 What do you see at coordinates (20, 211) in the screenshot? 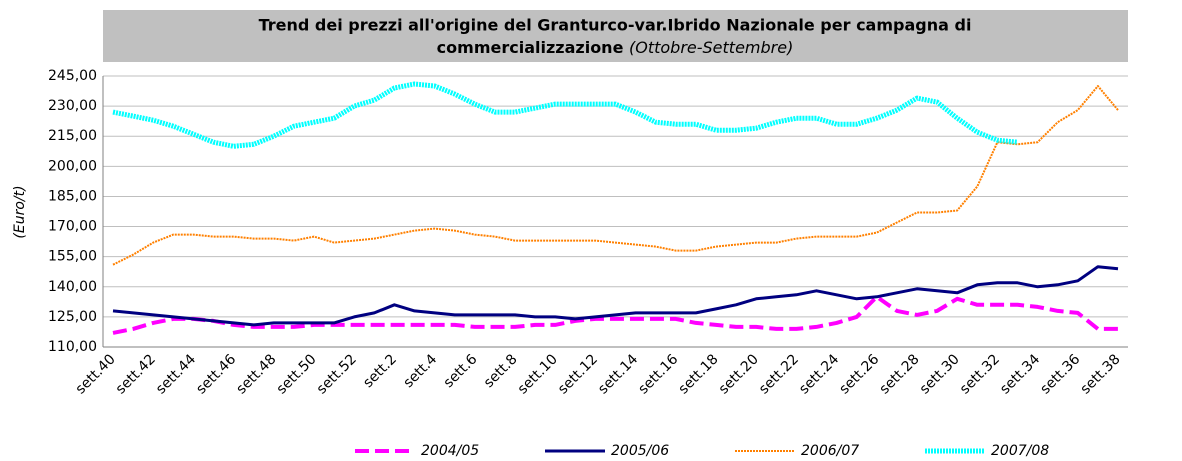
I see `y-axis-label: (Euro/t)` at bounding box center [20, 211].